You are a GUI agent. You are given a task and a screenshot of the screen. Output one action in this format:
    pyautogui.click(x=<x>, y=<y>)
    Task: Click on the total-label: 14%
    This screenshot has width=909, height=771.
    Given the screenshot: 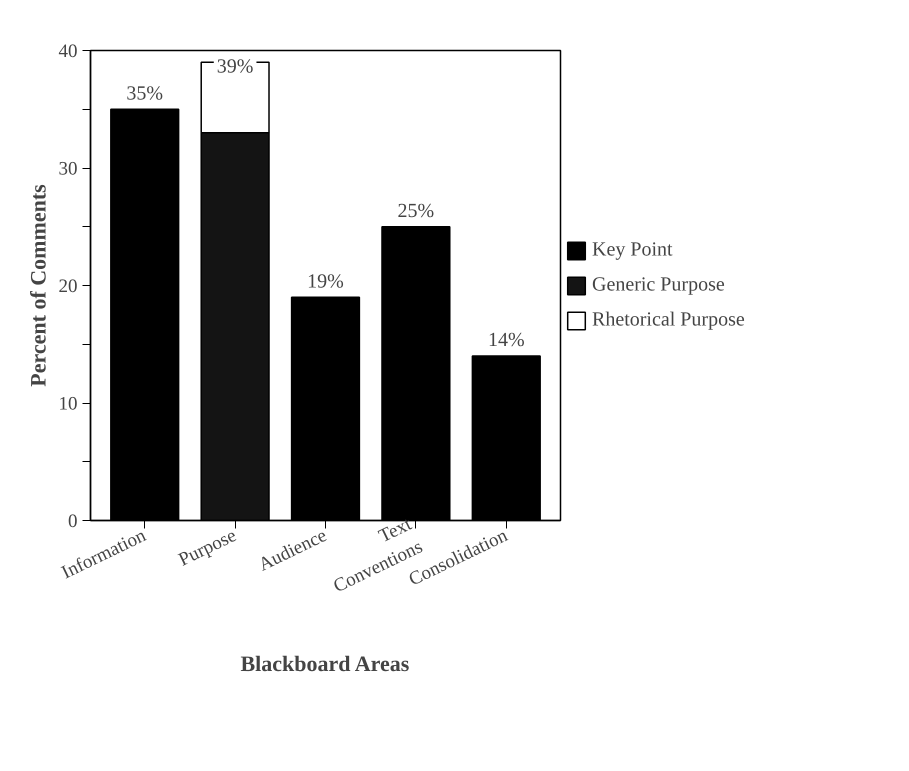 What is the action you would take?
    pyautogui.click(x=506, y=340)
    